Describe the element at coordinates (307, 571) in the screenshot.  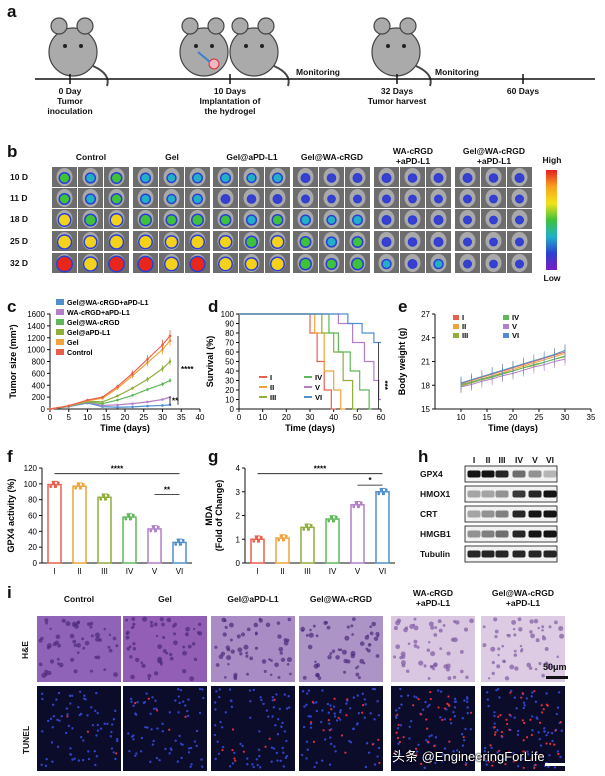
I see `x-tick-label: III` at that location.